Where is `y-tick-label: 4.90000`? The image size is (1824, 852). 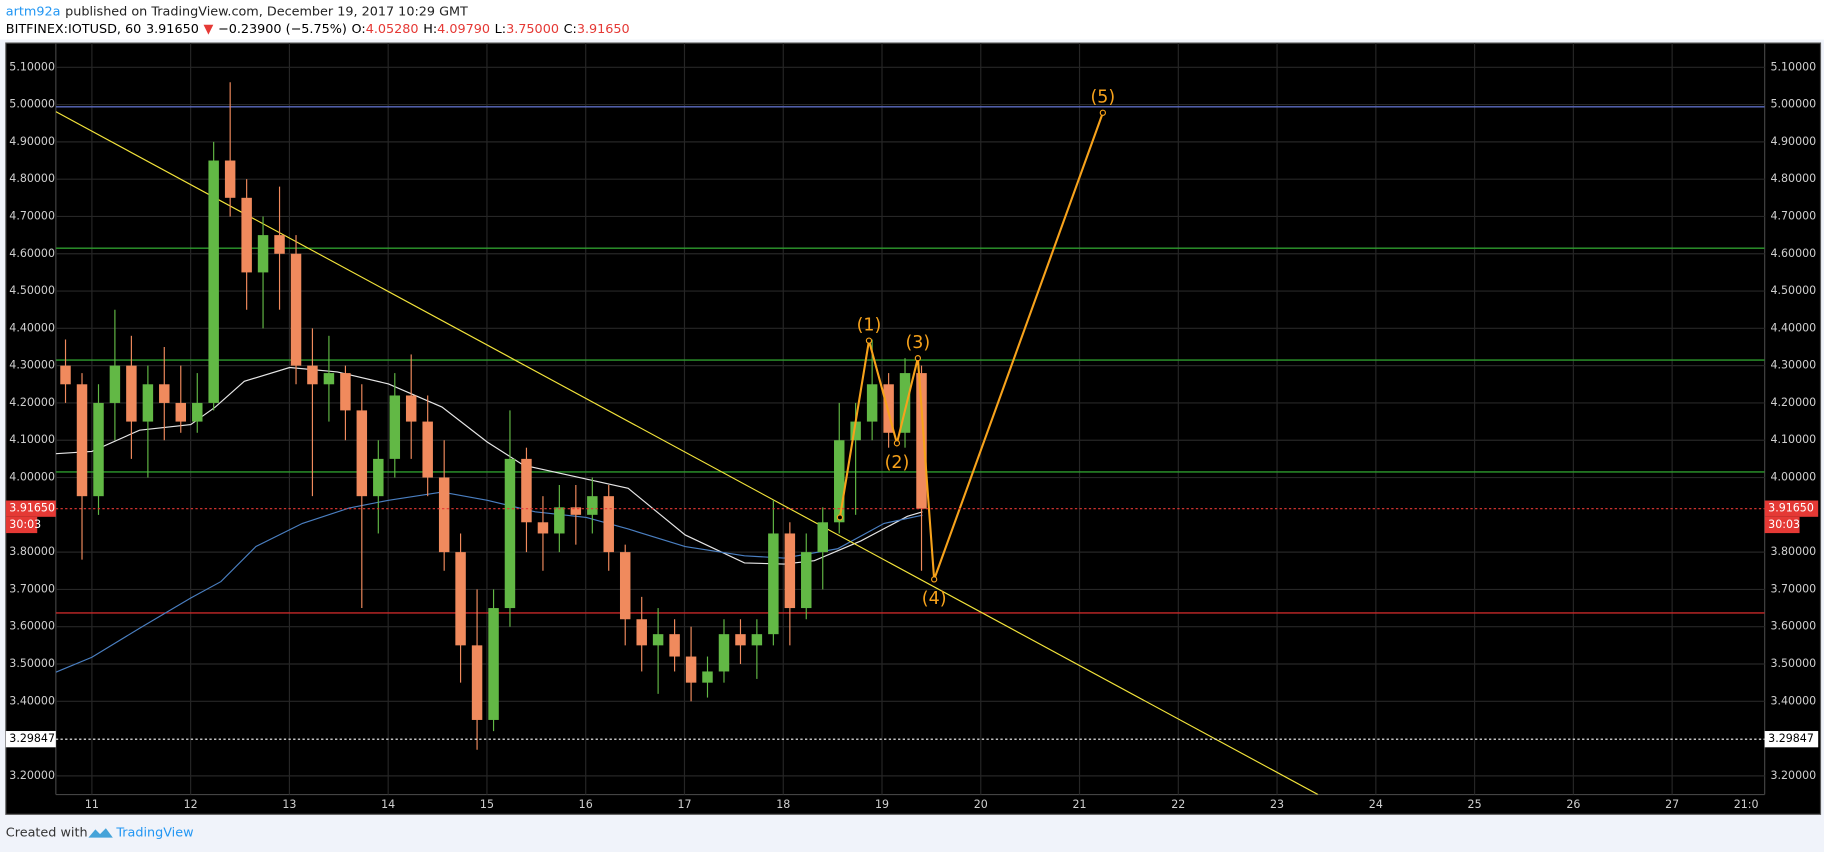
y-tick-label: 4.90000 is located at coordinates (32, 141).